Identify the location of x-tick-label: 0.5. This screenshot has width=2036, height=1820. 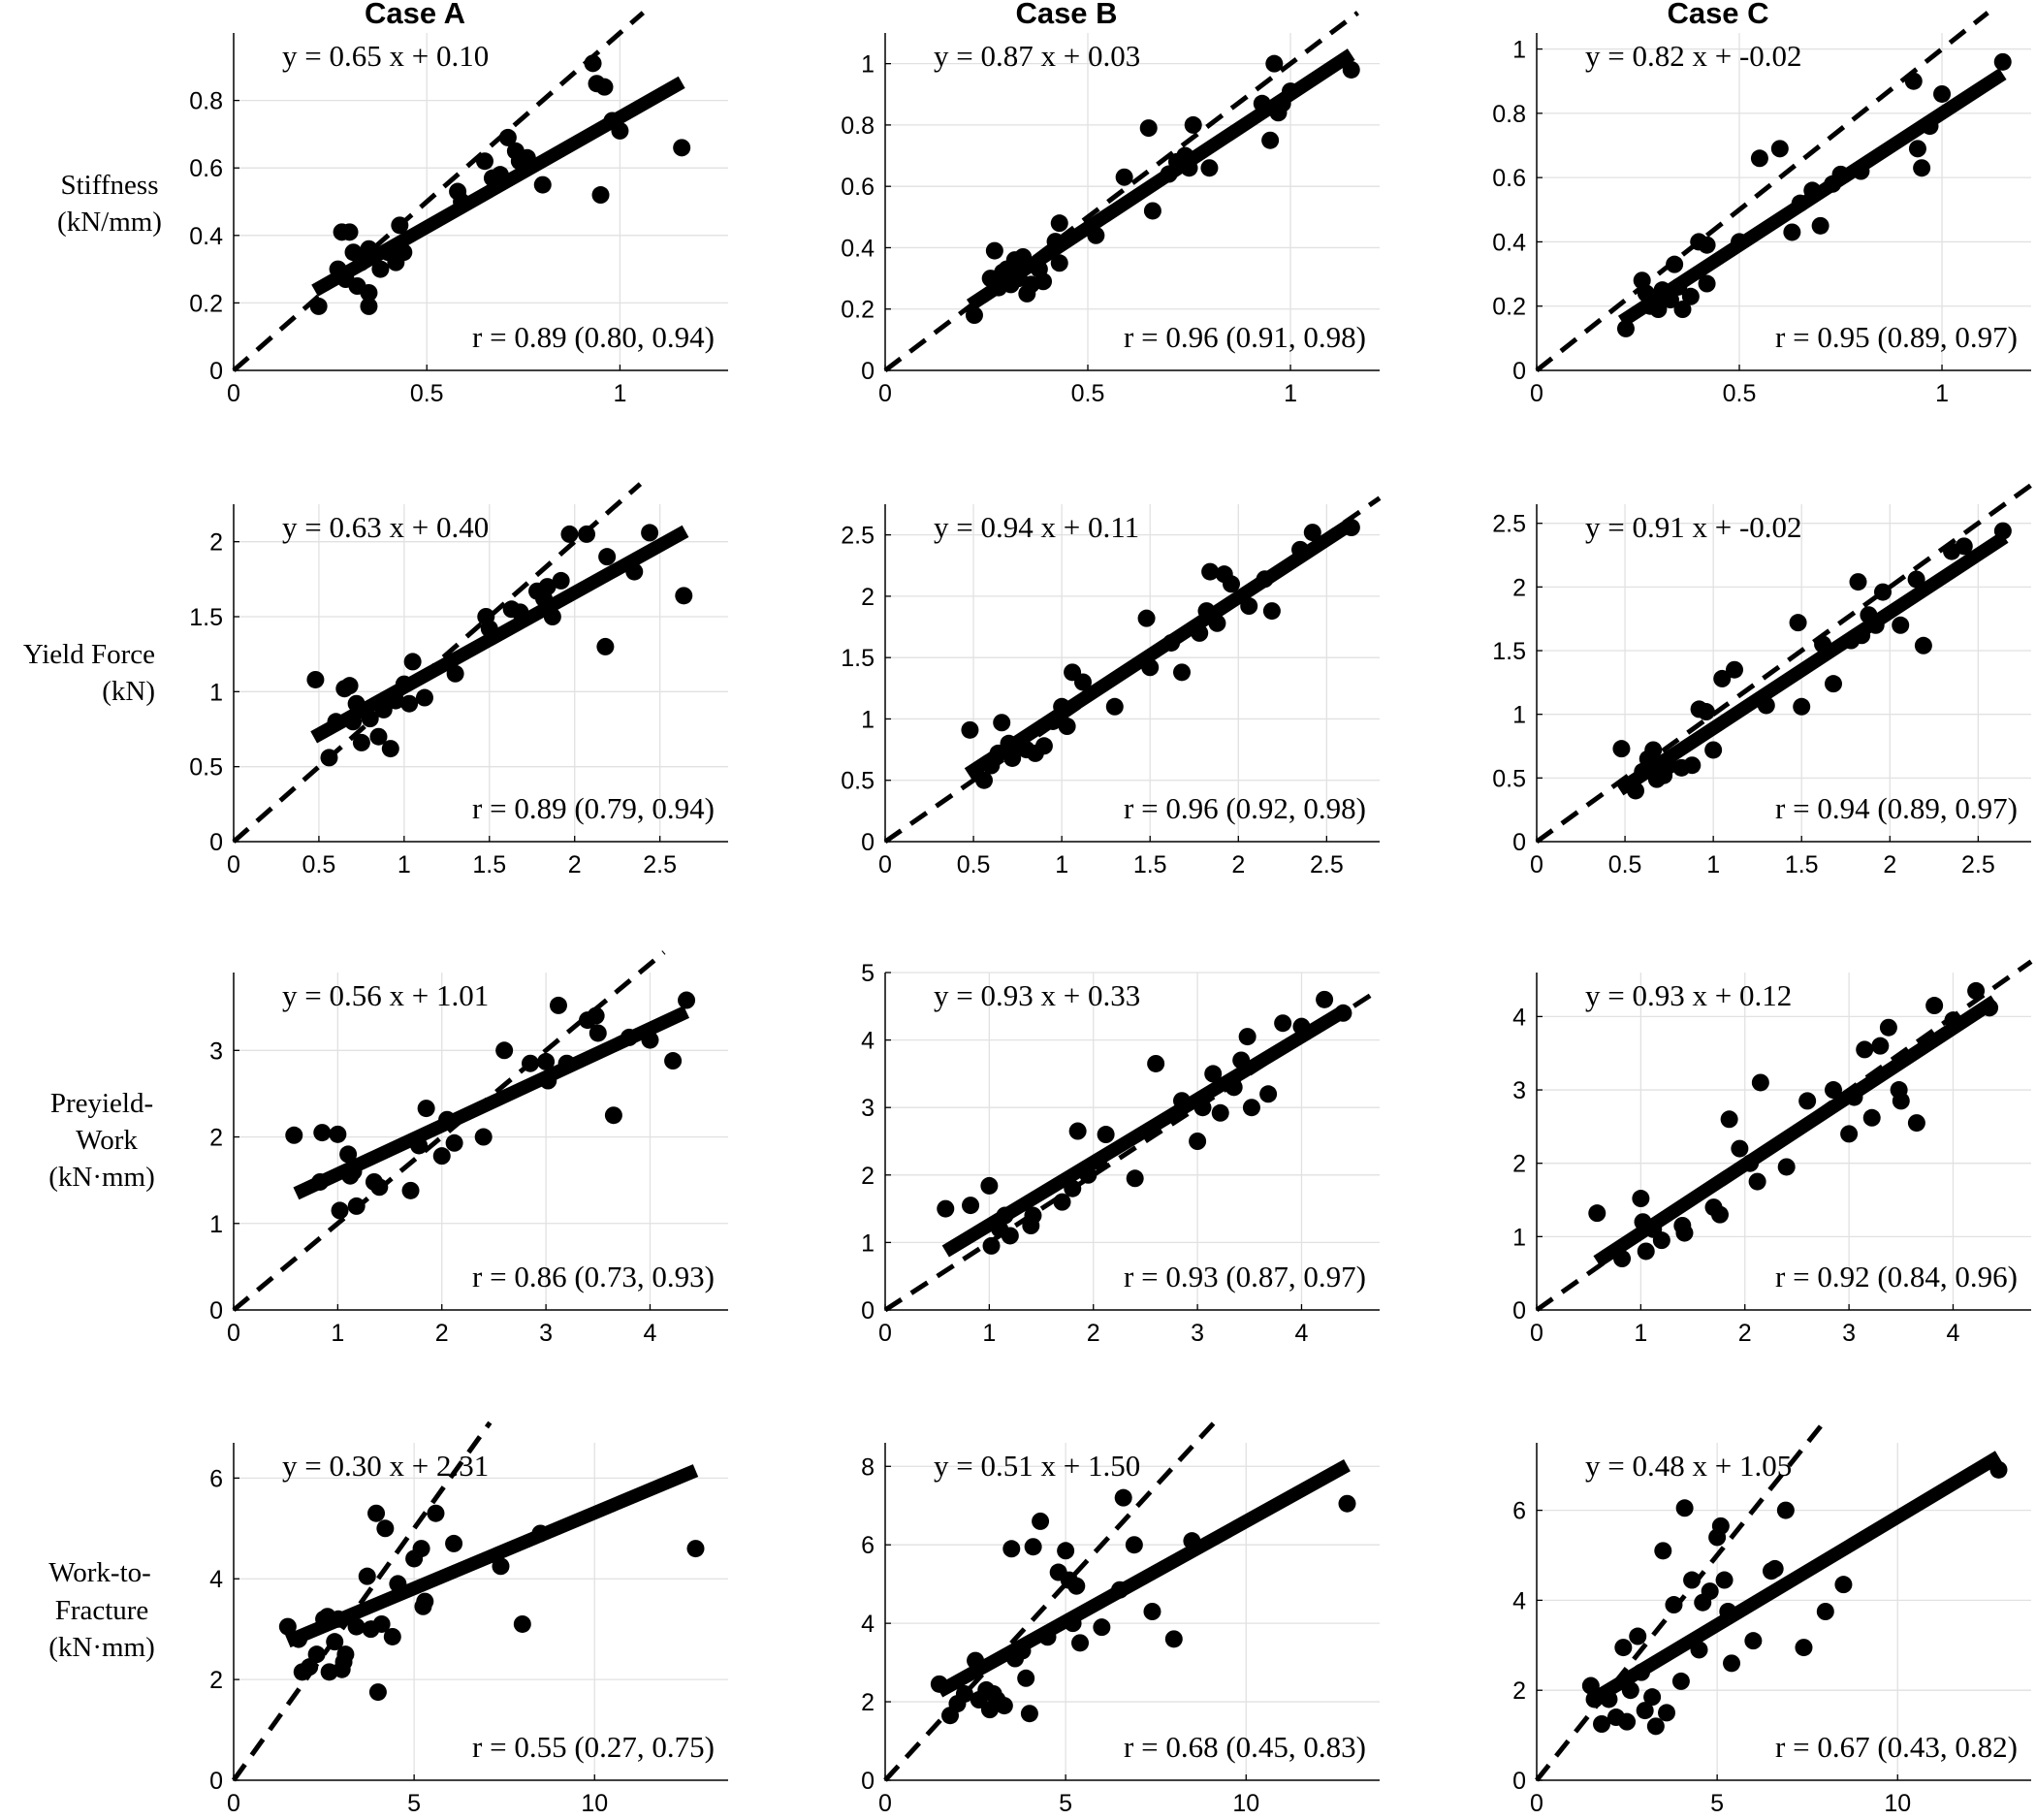
(1625, 864).